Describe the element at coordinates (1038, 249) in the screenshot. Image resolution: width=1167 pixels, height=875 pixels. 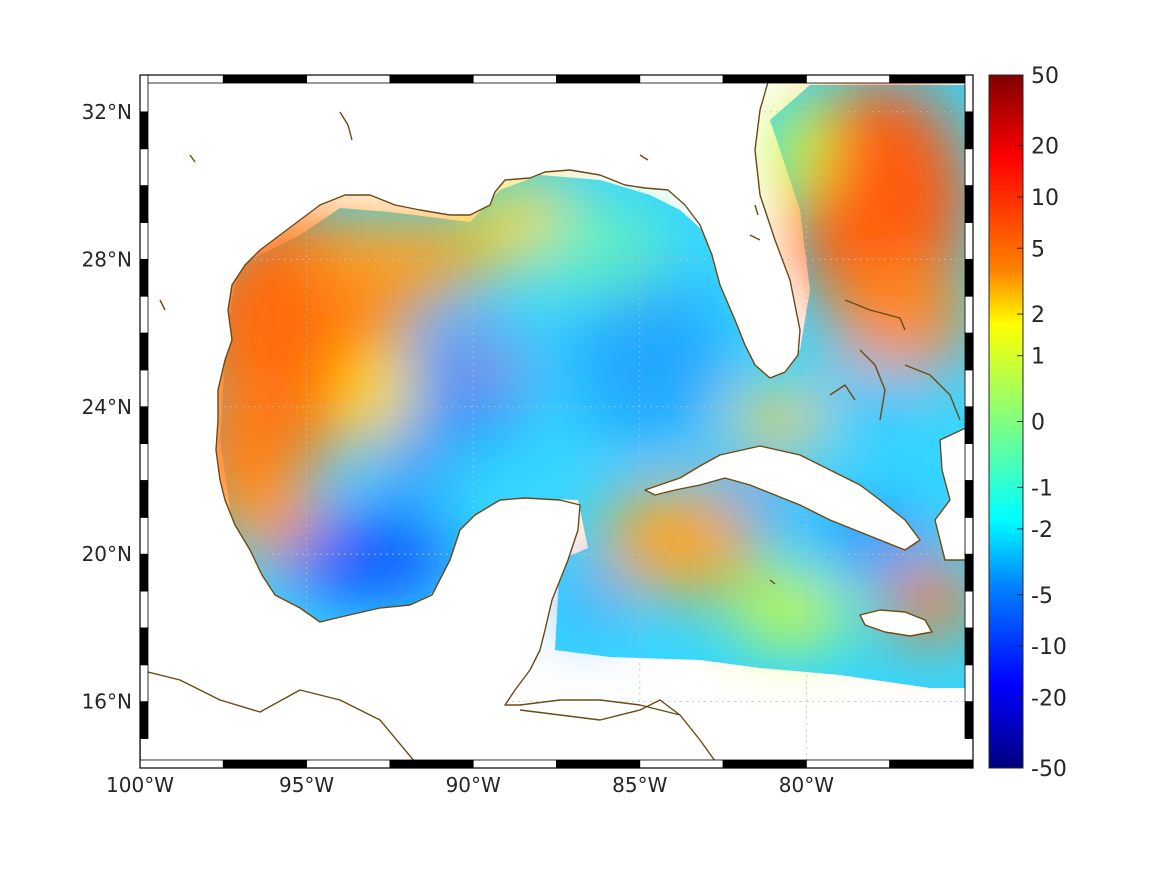
I see `colorbar-tick-label: 5` at that location.